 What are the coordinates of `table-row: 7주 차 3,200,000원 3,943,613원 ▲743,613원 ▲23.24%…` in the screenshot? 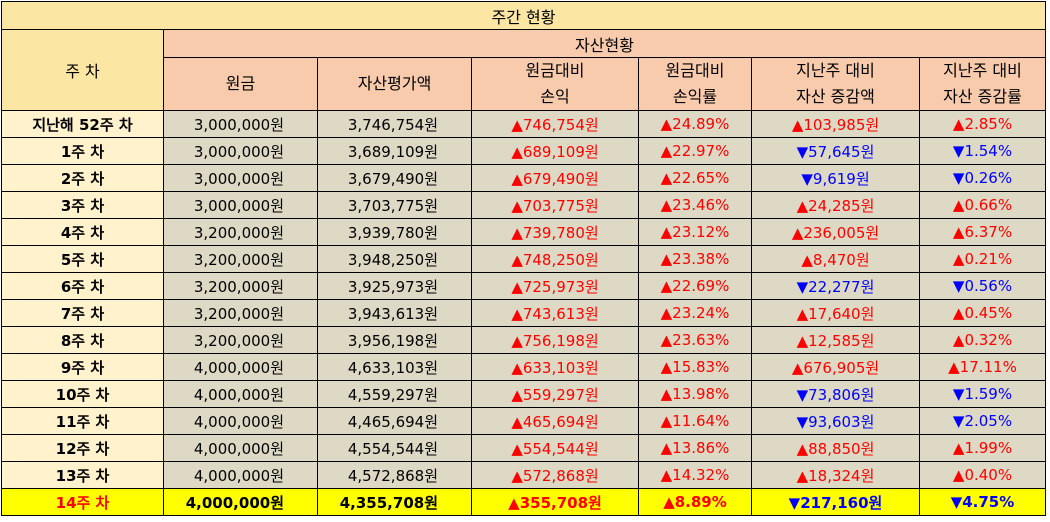 It's located at (523, 313).